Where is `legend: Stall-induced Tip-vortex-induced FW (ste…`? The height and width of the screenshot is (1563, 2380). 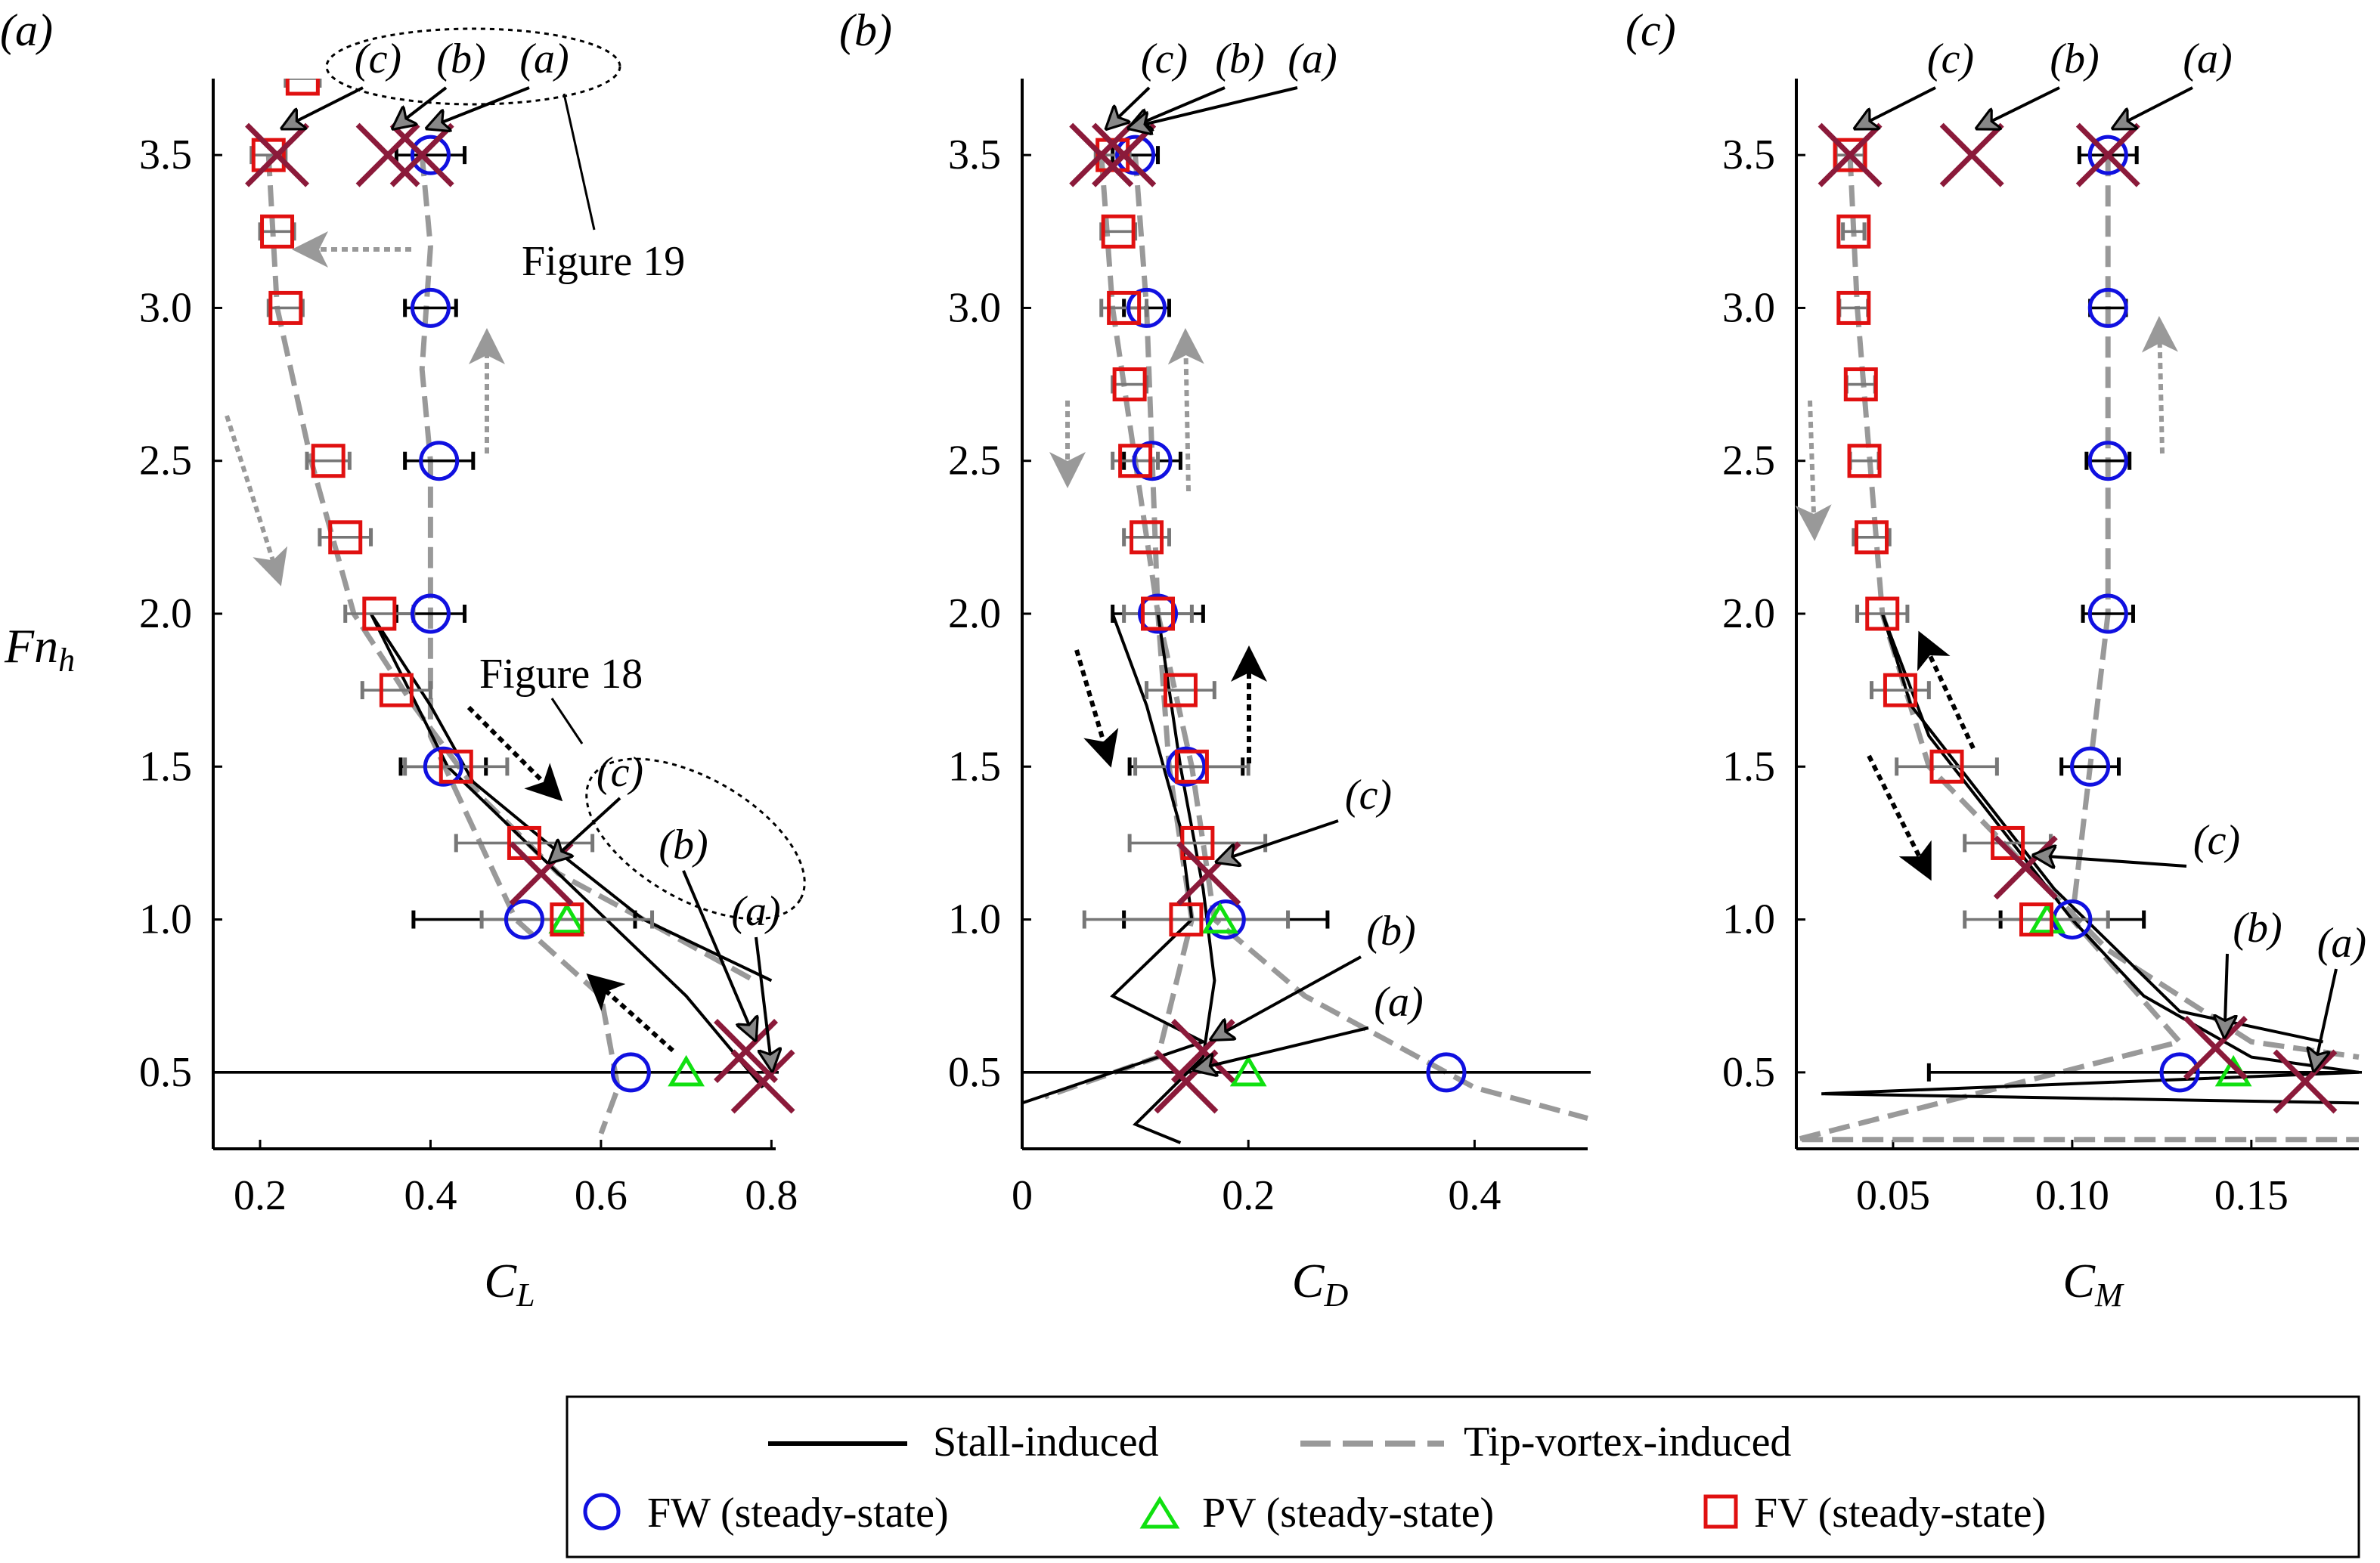 legend: Stall-induced Tip-vortex-induced FW (ste… is located at coordinates (1463, 1477).